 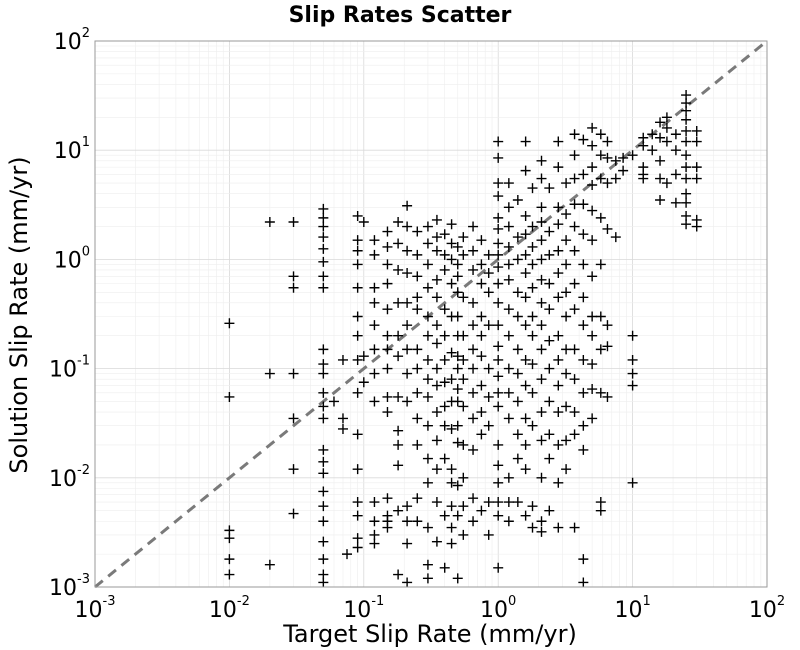 I want to click on y-tick-exponent: 2, so click(x=86, y=33).